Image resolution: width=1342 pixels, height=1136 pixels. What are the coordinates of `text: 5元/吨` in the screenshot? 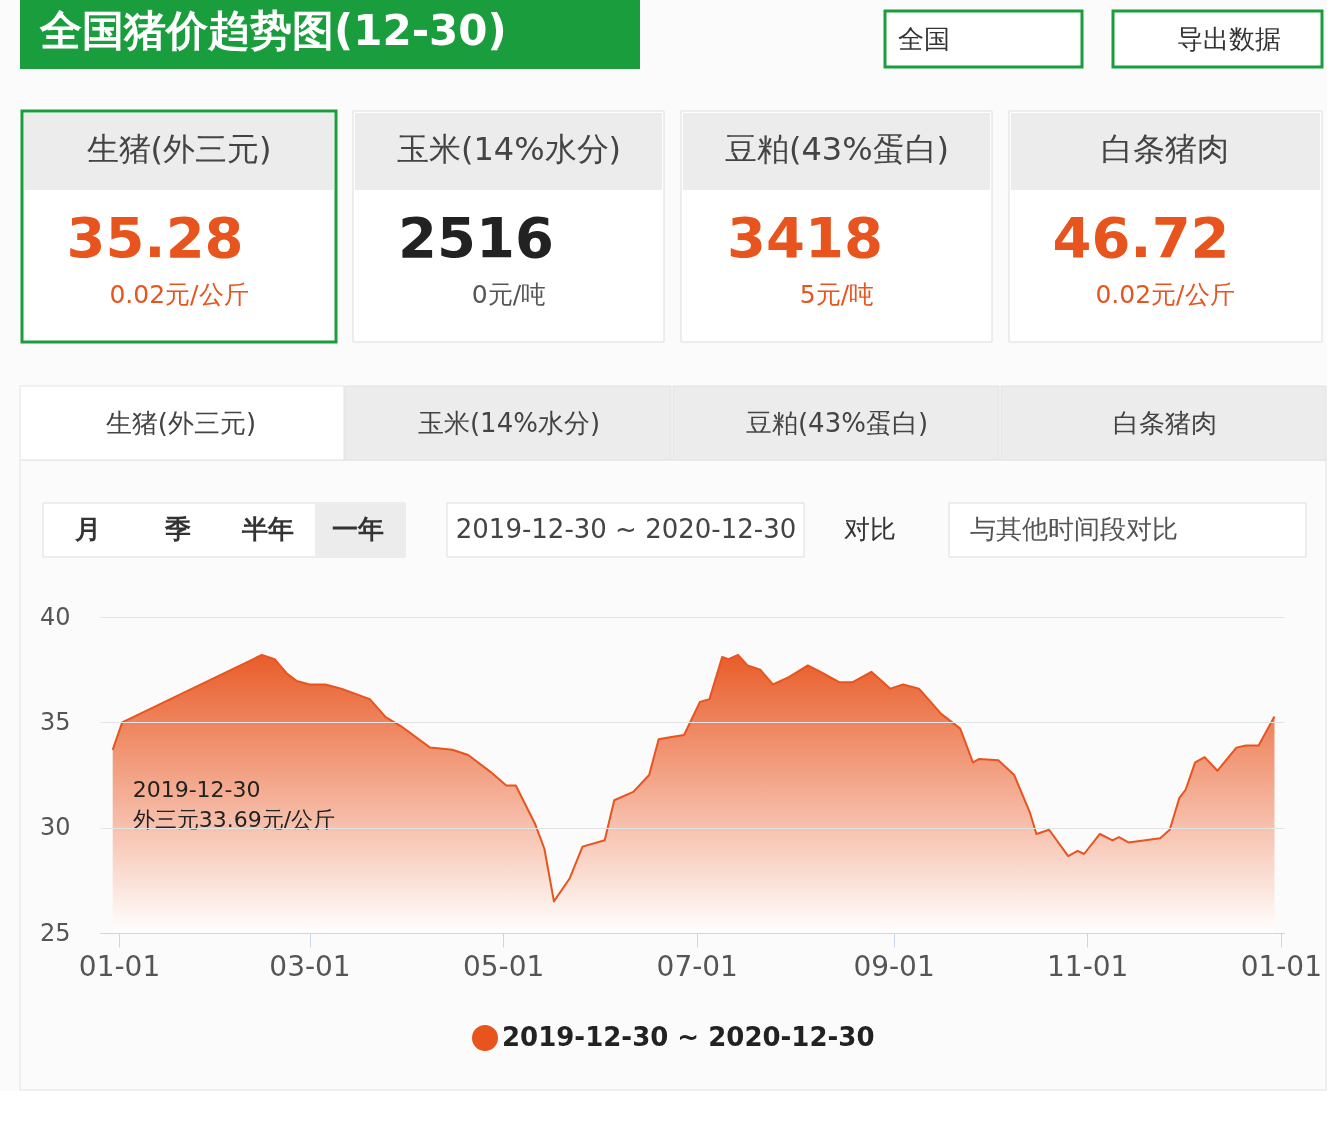 It's located at (837, 294).